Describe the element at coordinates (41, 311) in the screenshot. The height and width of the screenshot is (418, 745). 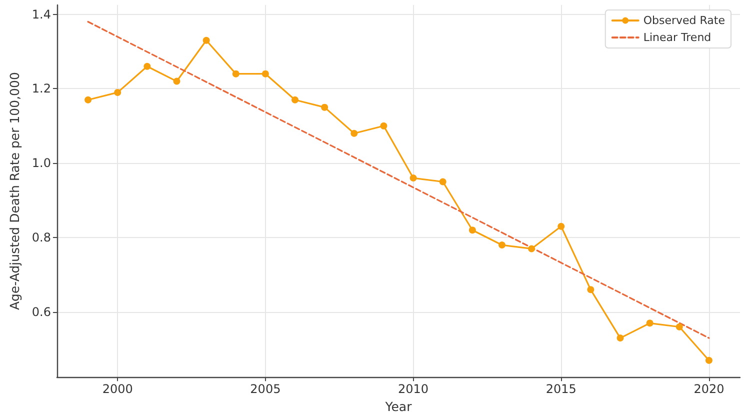
I see `y-tick-label: 0.6` at that location.